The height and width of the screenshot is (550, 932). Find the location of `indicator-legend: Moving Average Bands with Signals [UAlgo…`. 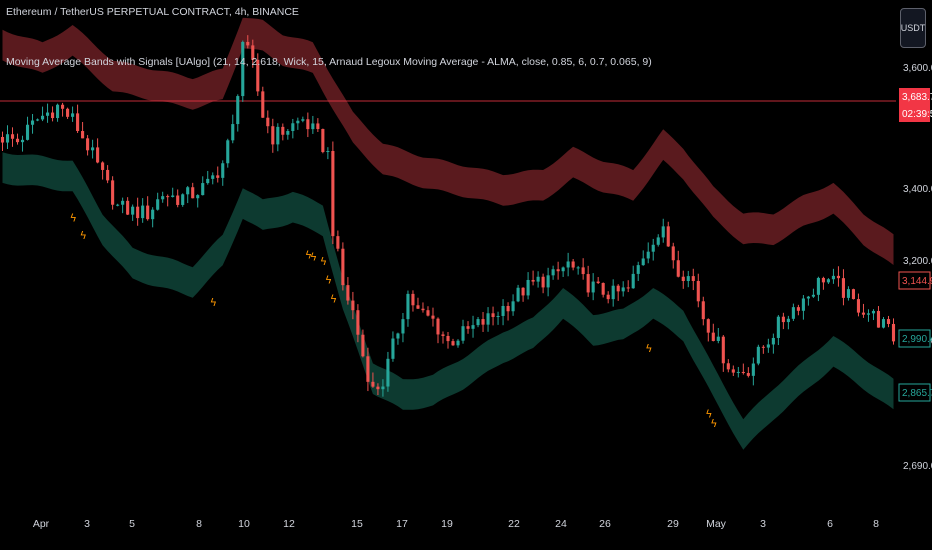

indicator-legend: Moving Average Bands with Signals [UAlgo… is located at coordinates (329, 62).